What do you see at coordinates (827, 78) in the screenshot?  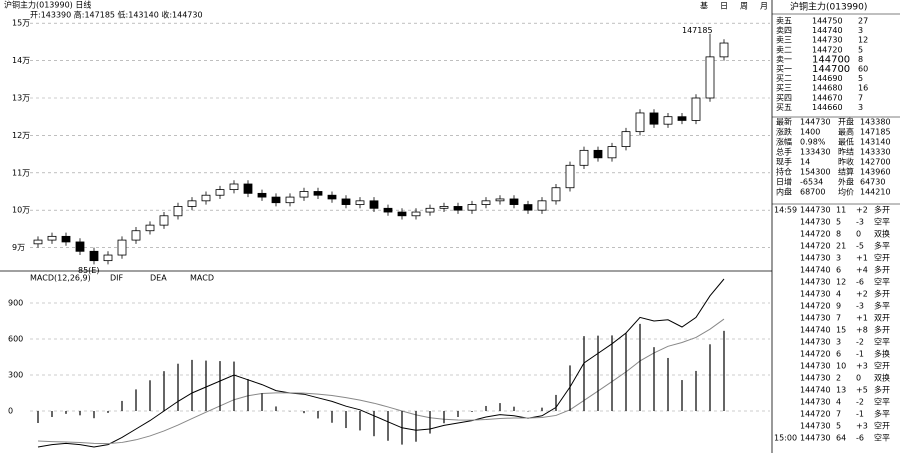 I see `order-book-cell: 144690` at bounding box center [827, 78].